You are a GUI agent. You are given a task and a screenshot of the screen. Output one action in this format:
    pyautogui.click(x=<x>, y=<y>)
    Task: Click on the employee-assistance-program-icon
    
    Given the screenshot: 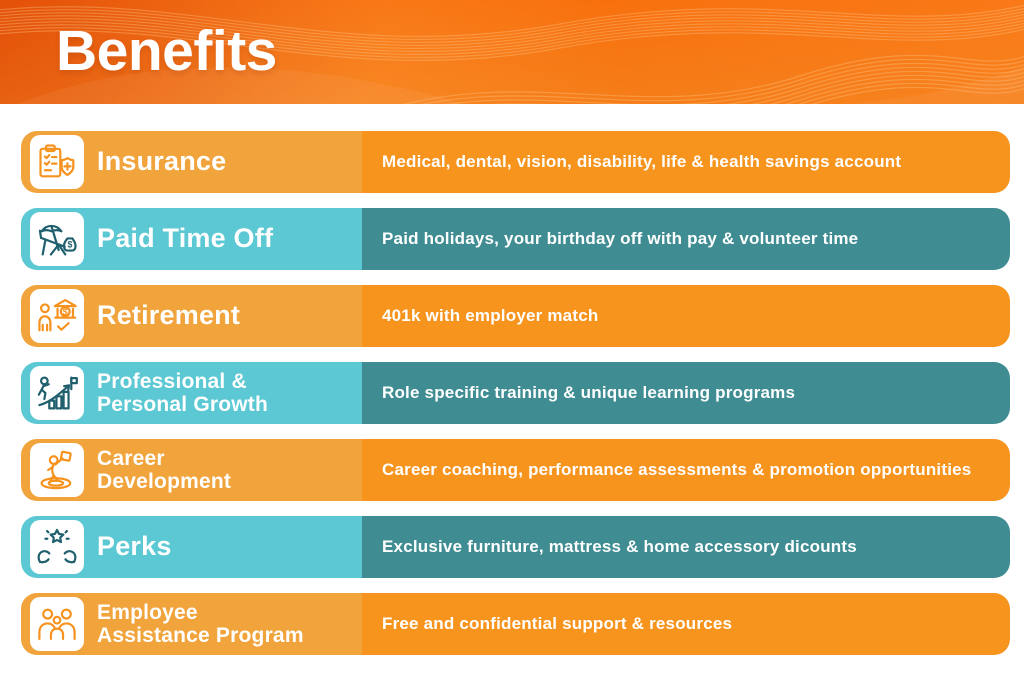 What is the action you would take?
    pyautogui.click(x=57, y=624)
    